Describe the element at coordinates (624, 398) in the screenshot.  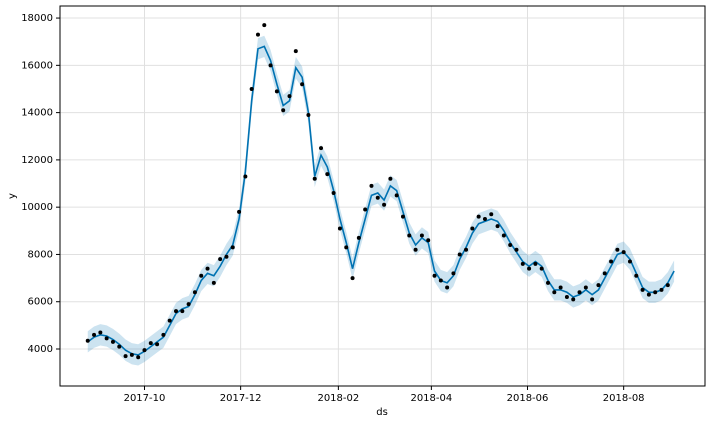
I see `x-tick-label: 2018-08` at that location.